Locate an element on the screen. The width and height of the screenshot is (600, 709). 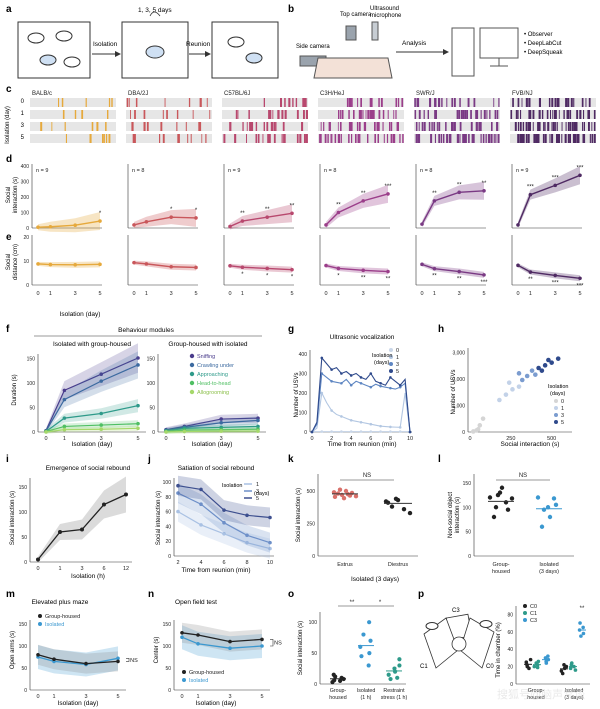
x-axis-label: Isolated (3 days) is located at coordinates (375, 579).